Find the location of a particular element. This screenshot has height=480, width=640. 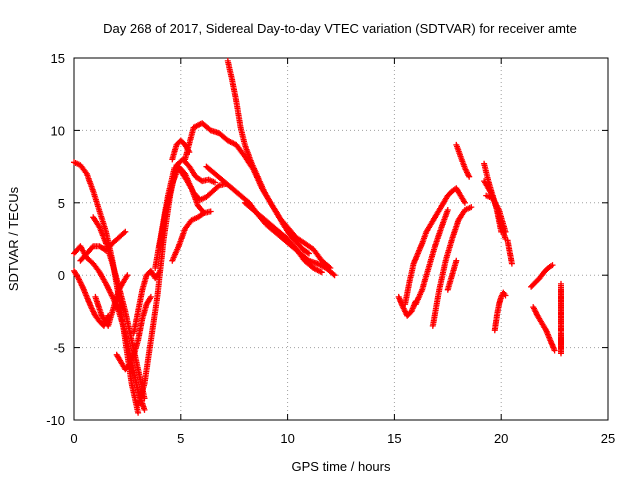

y-tick-label: -10 is located at coordinates (55, 420).